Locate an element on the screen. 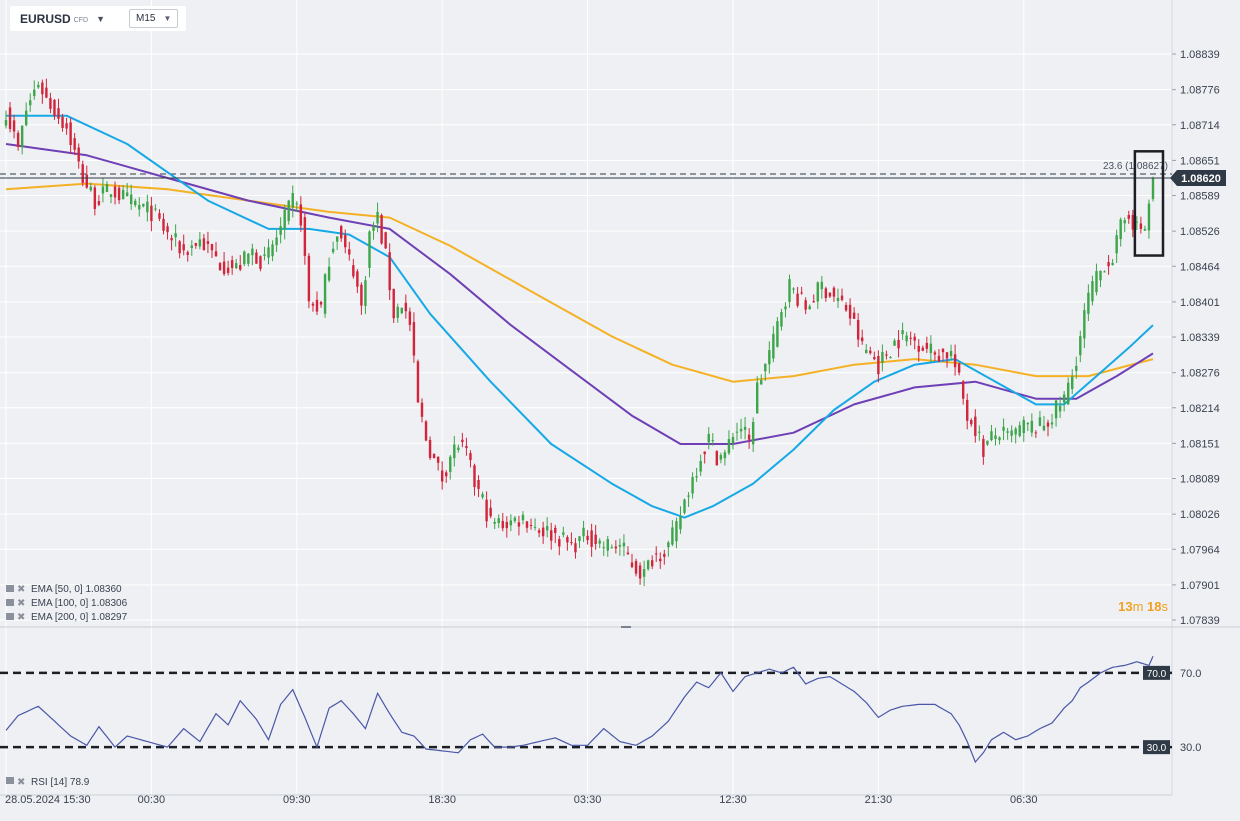 The height and width of the screenshot is (821, 1240). symbol-dropdown-icon: ▼ is located at coordinates (100, 18).